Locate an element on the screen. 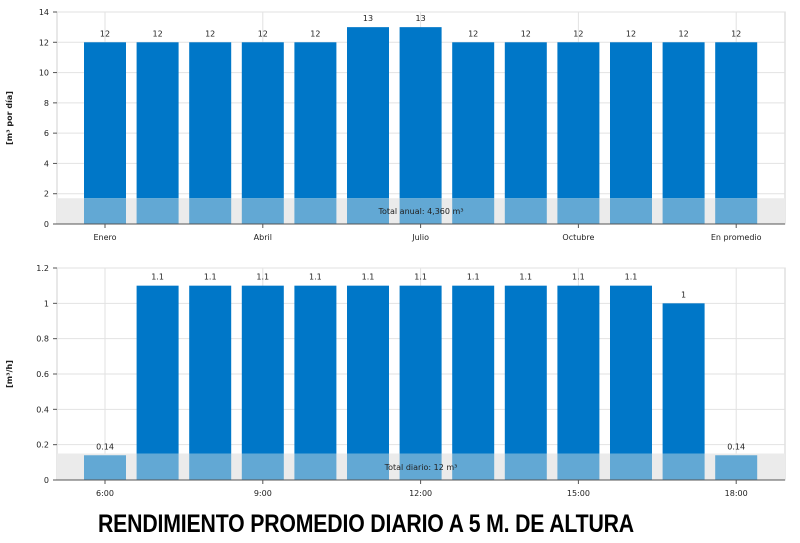  y-tick-label: 10 is located at coordinates (44, 73).